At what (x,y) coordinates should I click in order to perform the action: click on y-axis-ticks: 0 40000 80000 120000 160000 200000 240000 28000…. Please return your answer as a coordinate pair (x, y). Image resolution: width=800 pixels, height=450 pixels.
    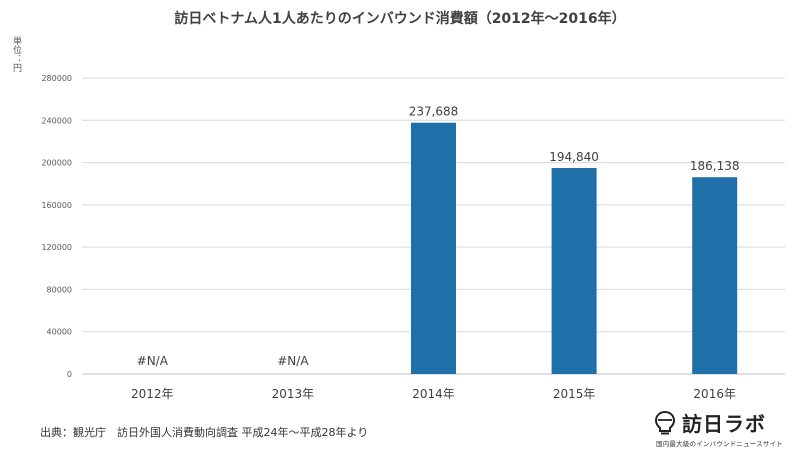
    Looking at the image, I should click on (56, 226).